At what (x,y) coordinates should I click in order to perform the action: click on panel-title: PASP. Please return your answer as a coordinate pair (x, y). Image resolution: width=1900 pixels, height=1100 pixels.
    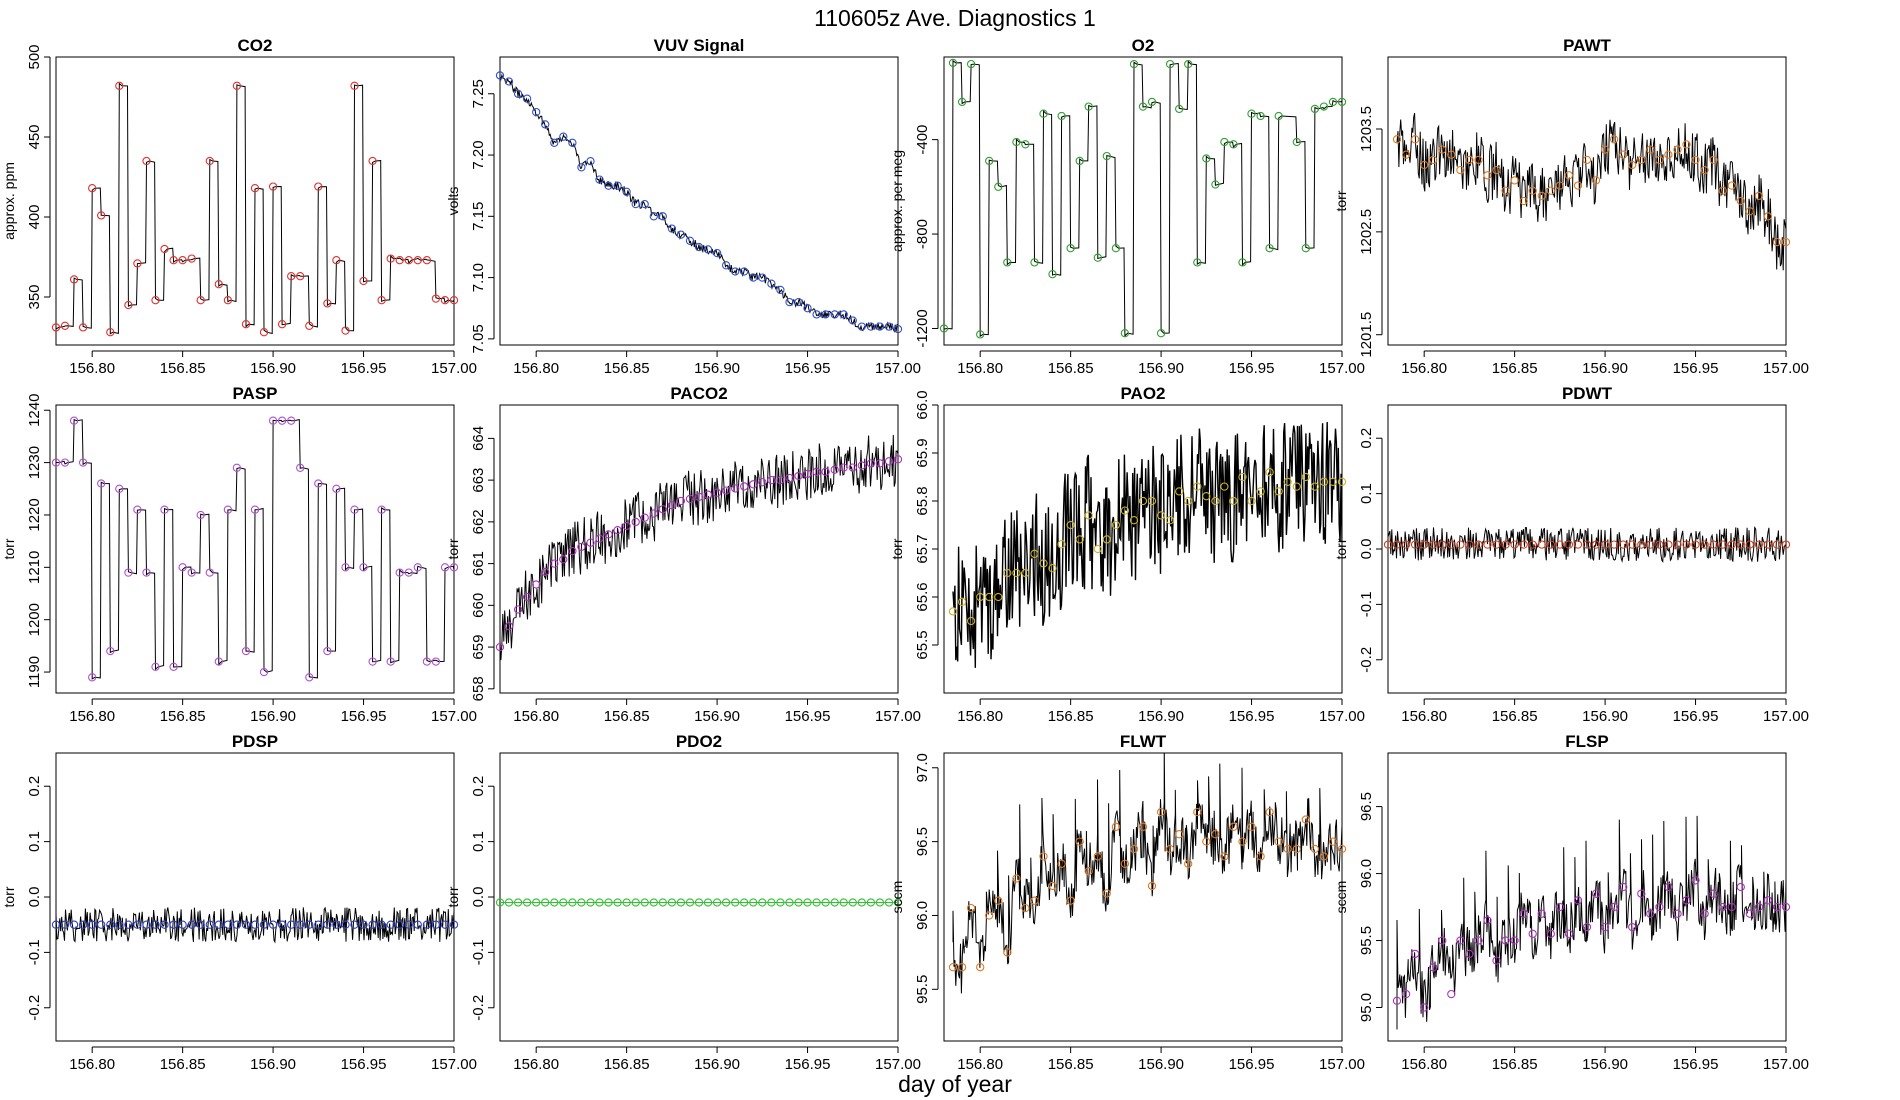
    Looking at the image, I should click on (254, 393).